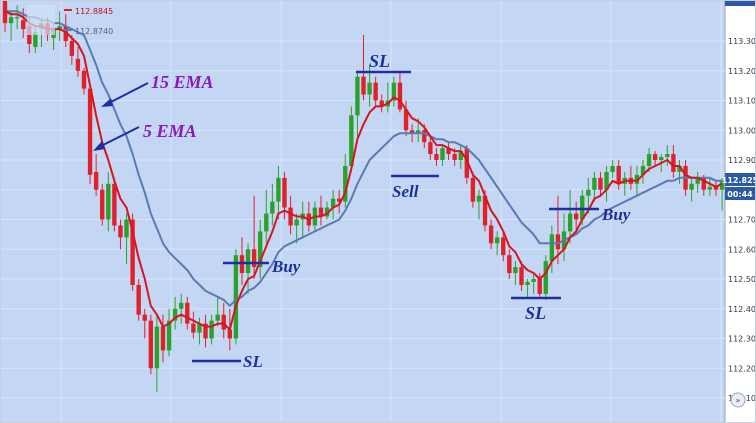  What do you see at coordinates (741, 339) in the screenshot?
I see `price-tick-label: 112.300` at bounding box center [741, 339].